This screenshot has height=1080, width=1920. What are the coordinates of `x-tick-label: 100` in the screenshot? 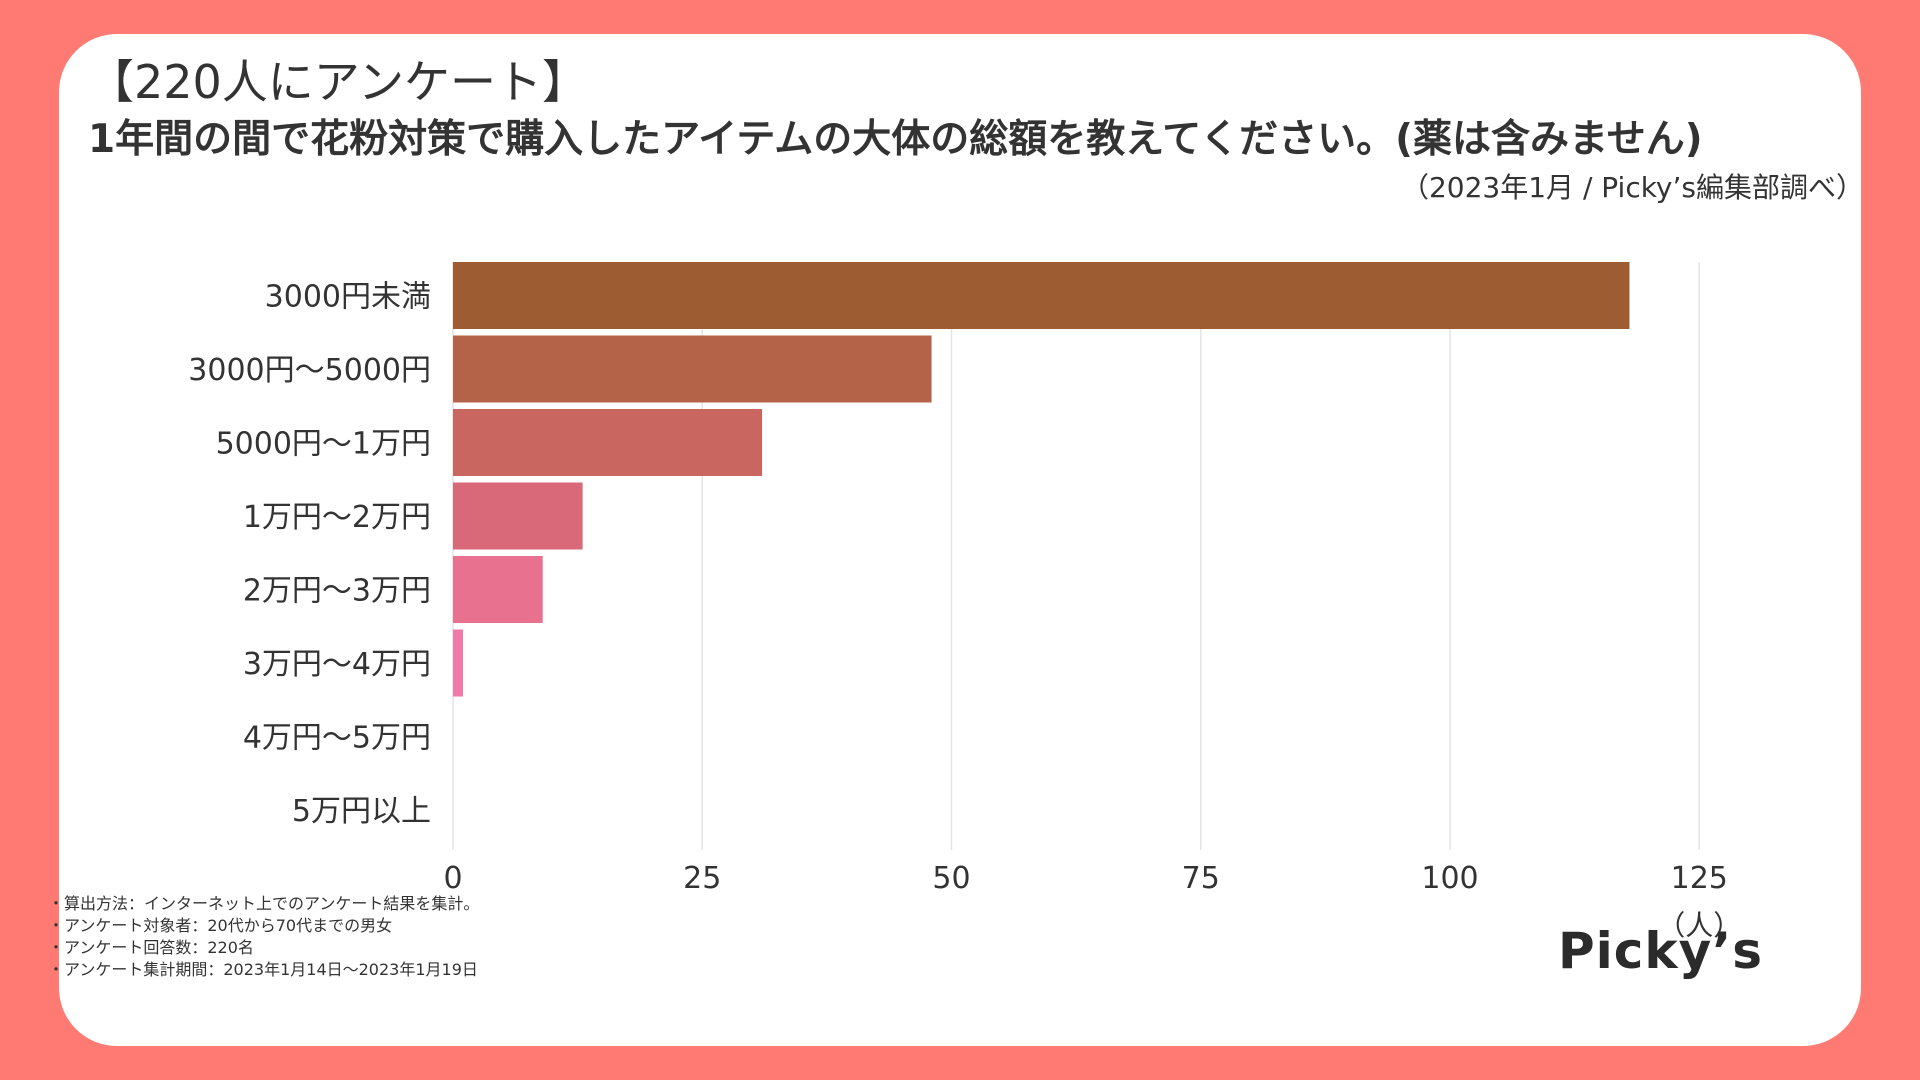 It's located at (1449, 878).